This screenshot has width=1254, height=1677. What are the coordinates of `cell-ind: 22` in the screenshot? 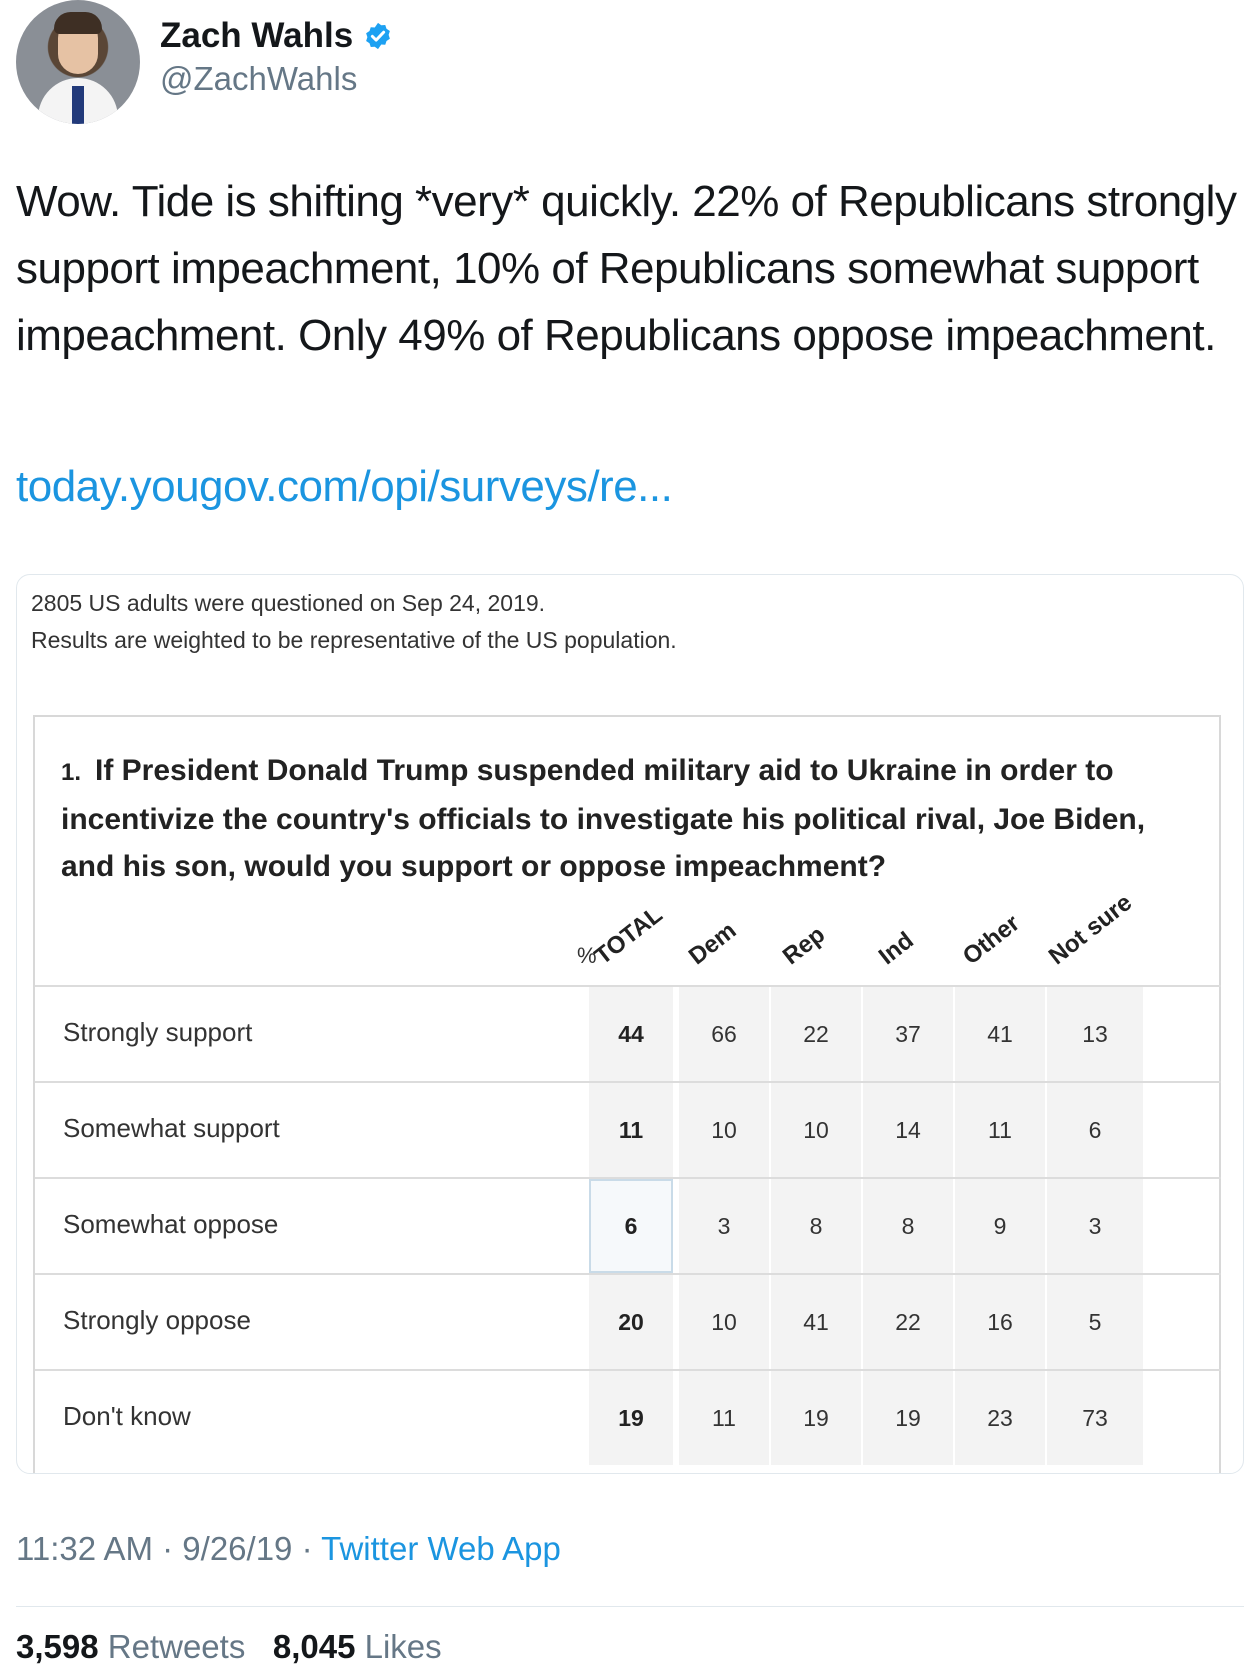 It's located at (908, 1322).